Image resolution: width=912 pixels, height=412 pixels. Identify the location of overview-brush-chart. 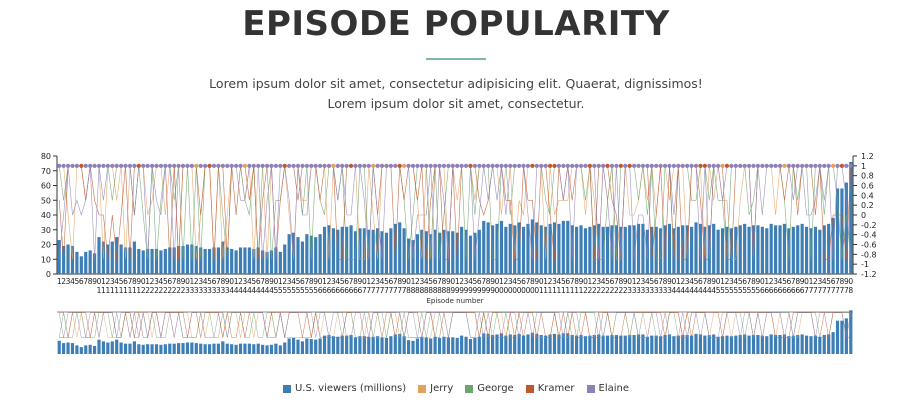
(455, 332).